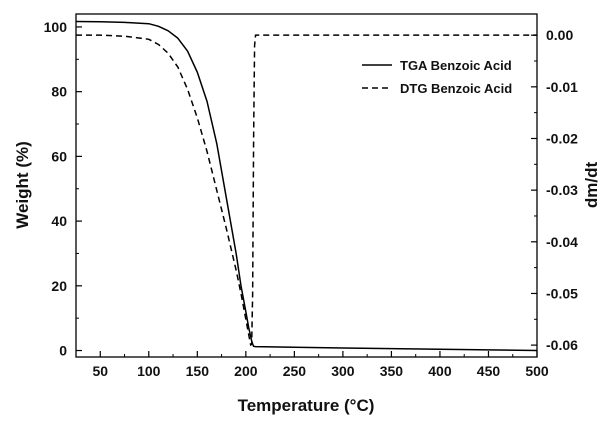 The image size is (613, 426). Describe the element at coordinates (246, 371) in the screenshot. I see `x-tick-label: 200` at that location.